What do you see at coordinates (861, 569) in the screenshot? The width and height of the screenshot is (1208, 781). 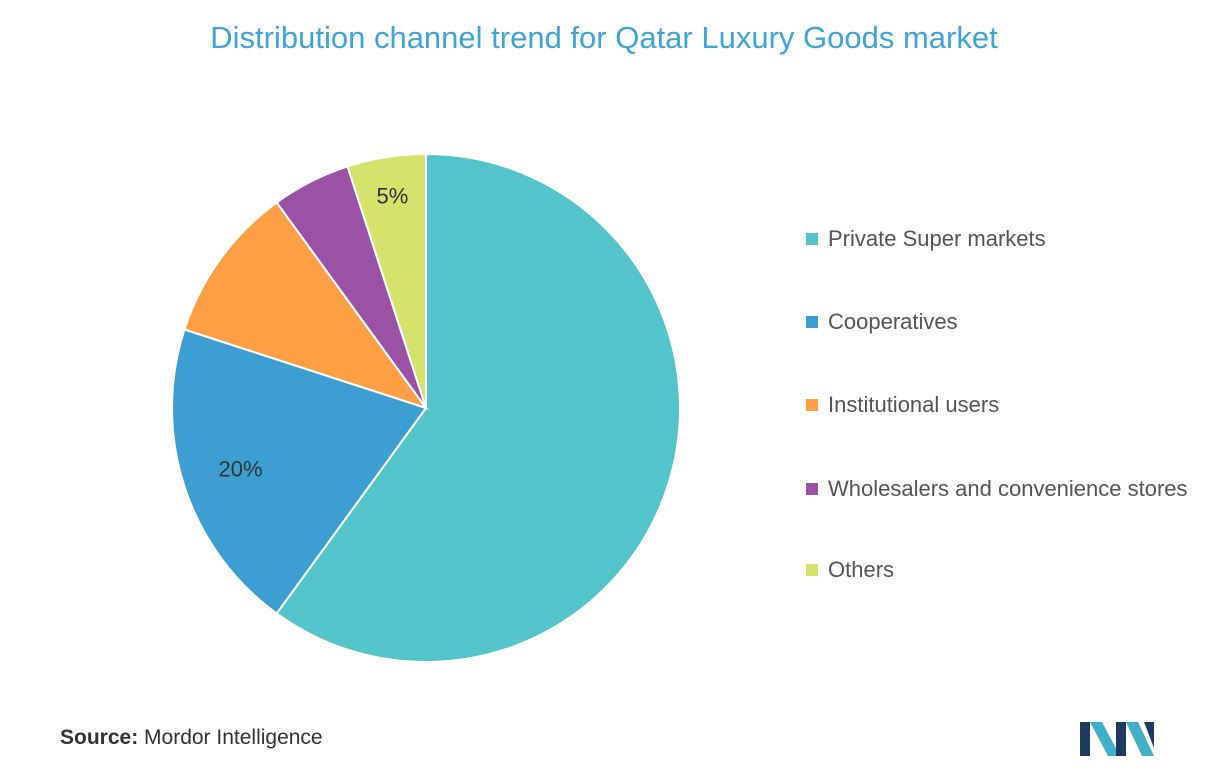 I see `legend-label: Others` at bounding box center [861, 569].